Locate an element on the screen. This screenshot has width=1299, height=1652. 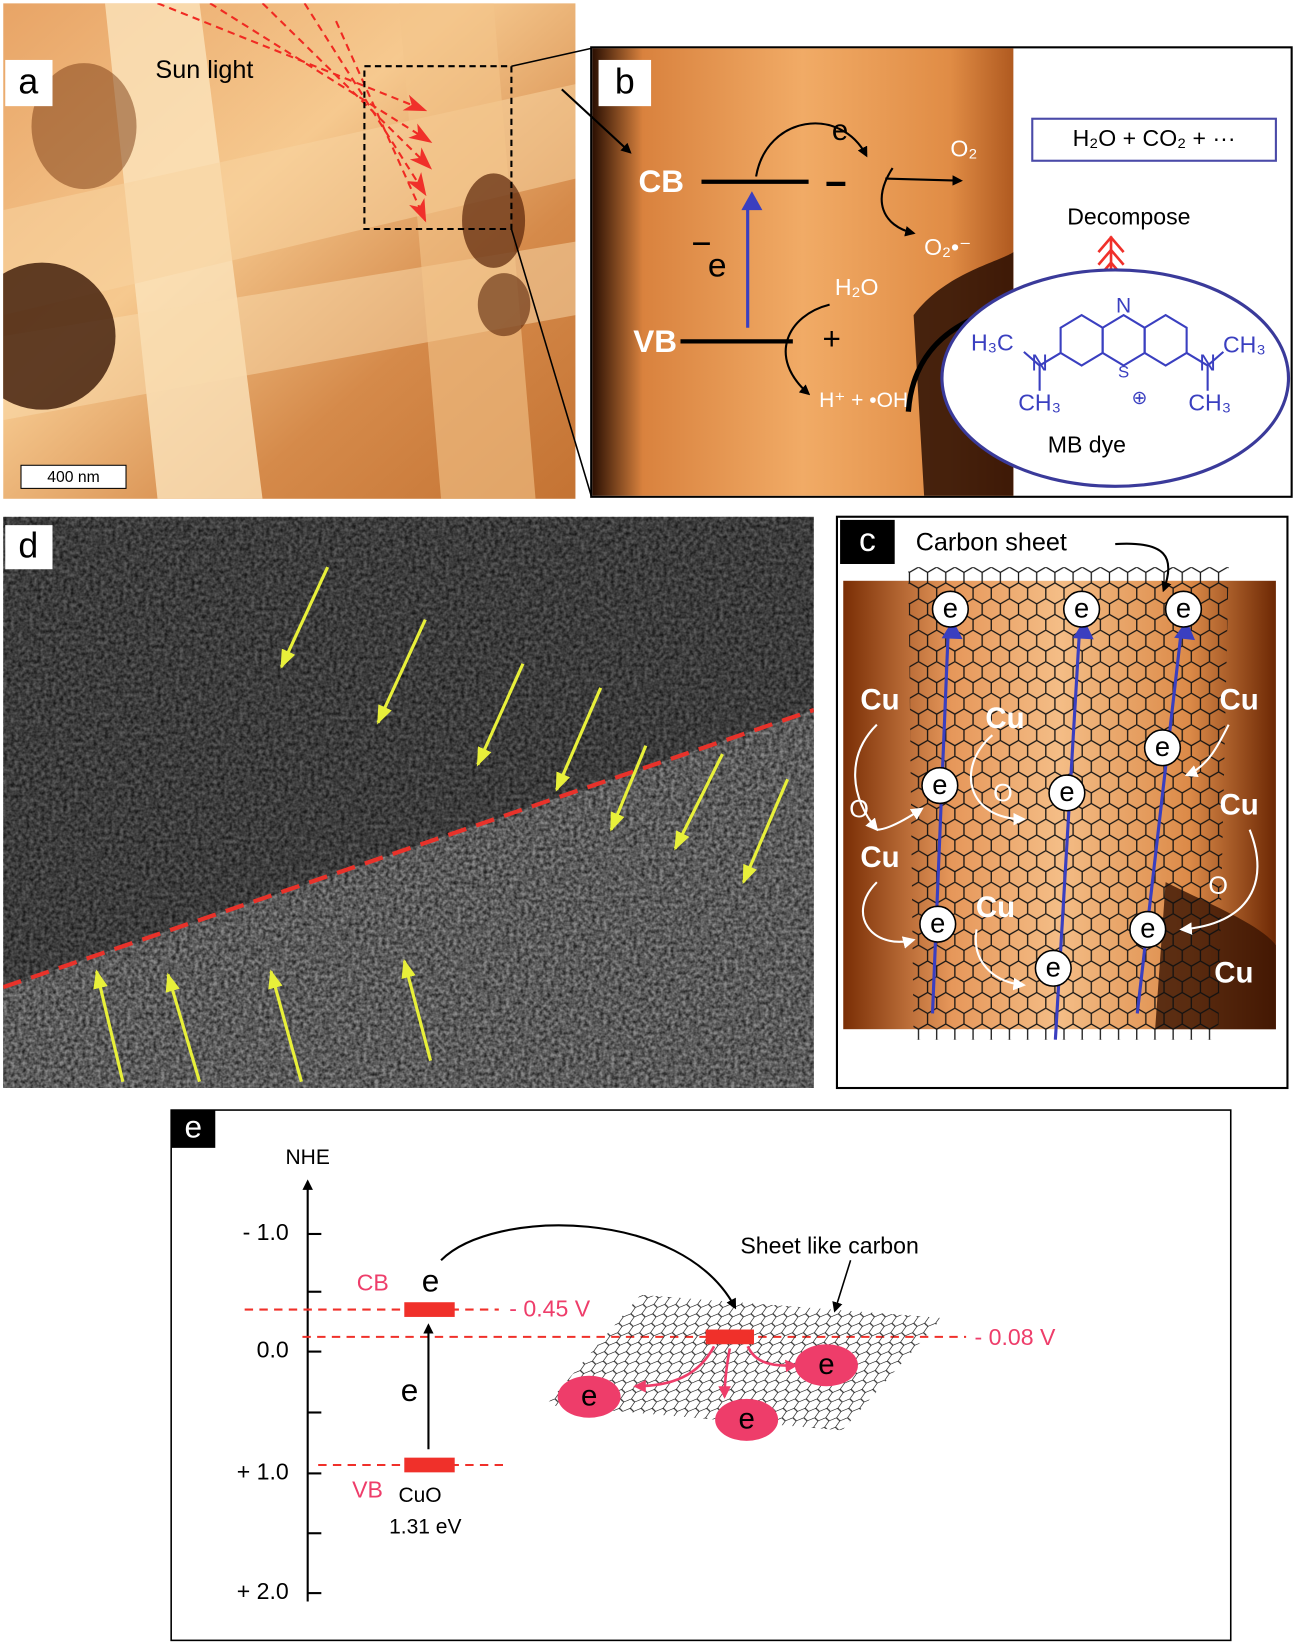
sheet-label: Sheet like carbon is located at coordinates (829, 1246).